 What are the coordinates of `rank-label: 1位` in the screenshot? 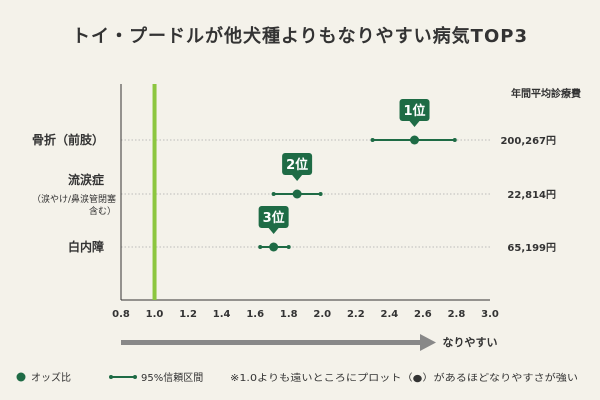 It's located at (414, 111).